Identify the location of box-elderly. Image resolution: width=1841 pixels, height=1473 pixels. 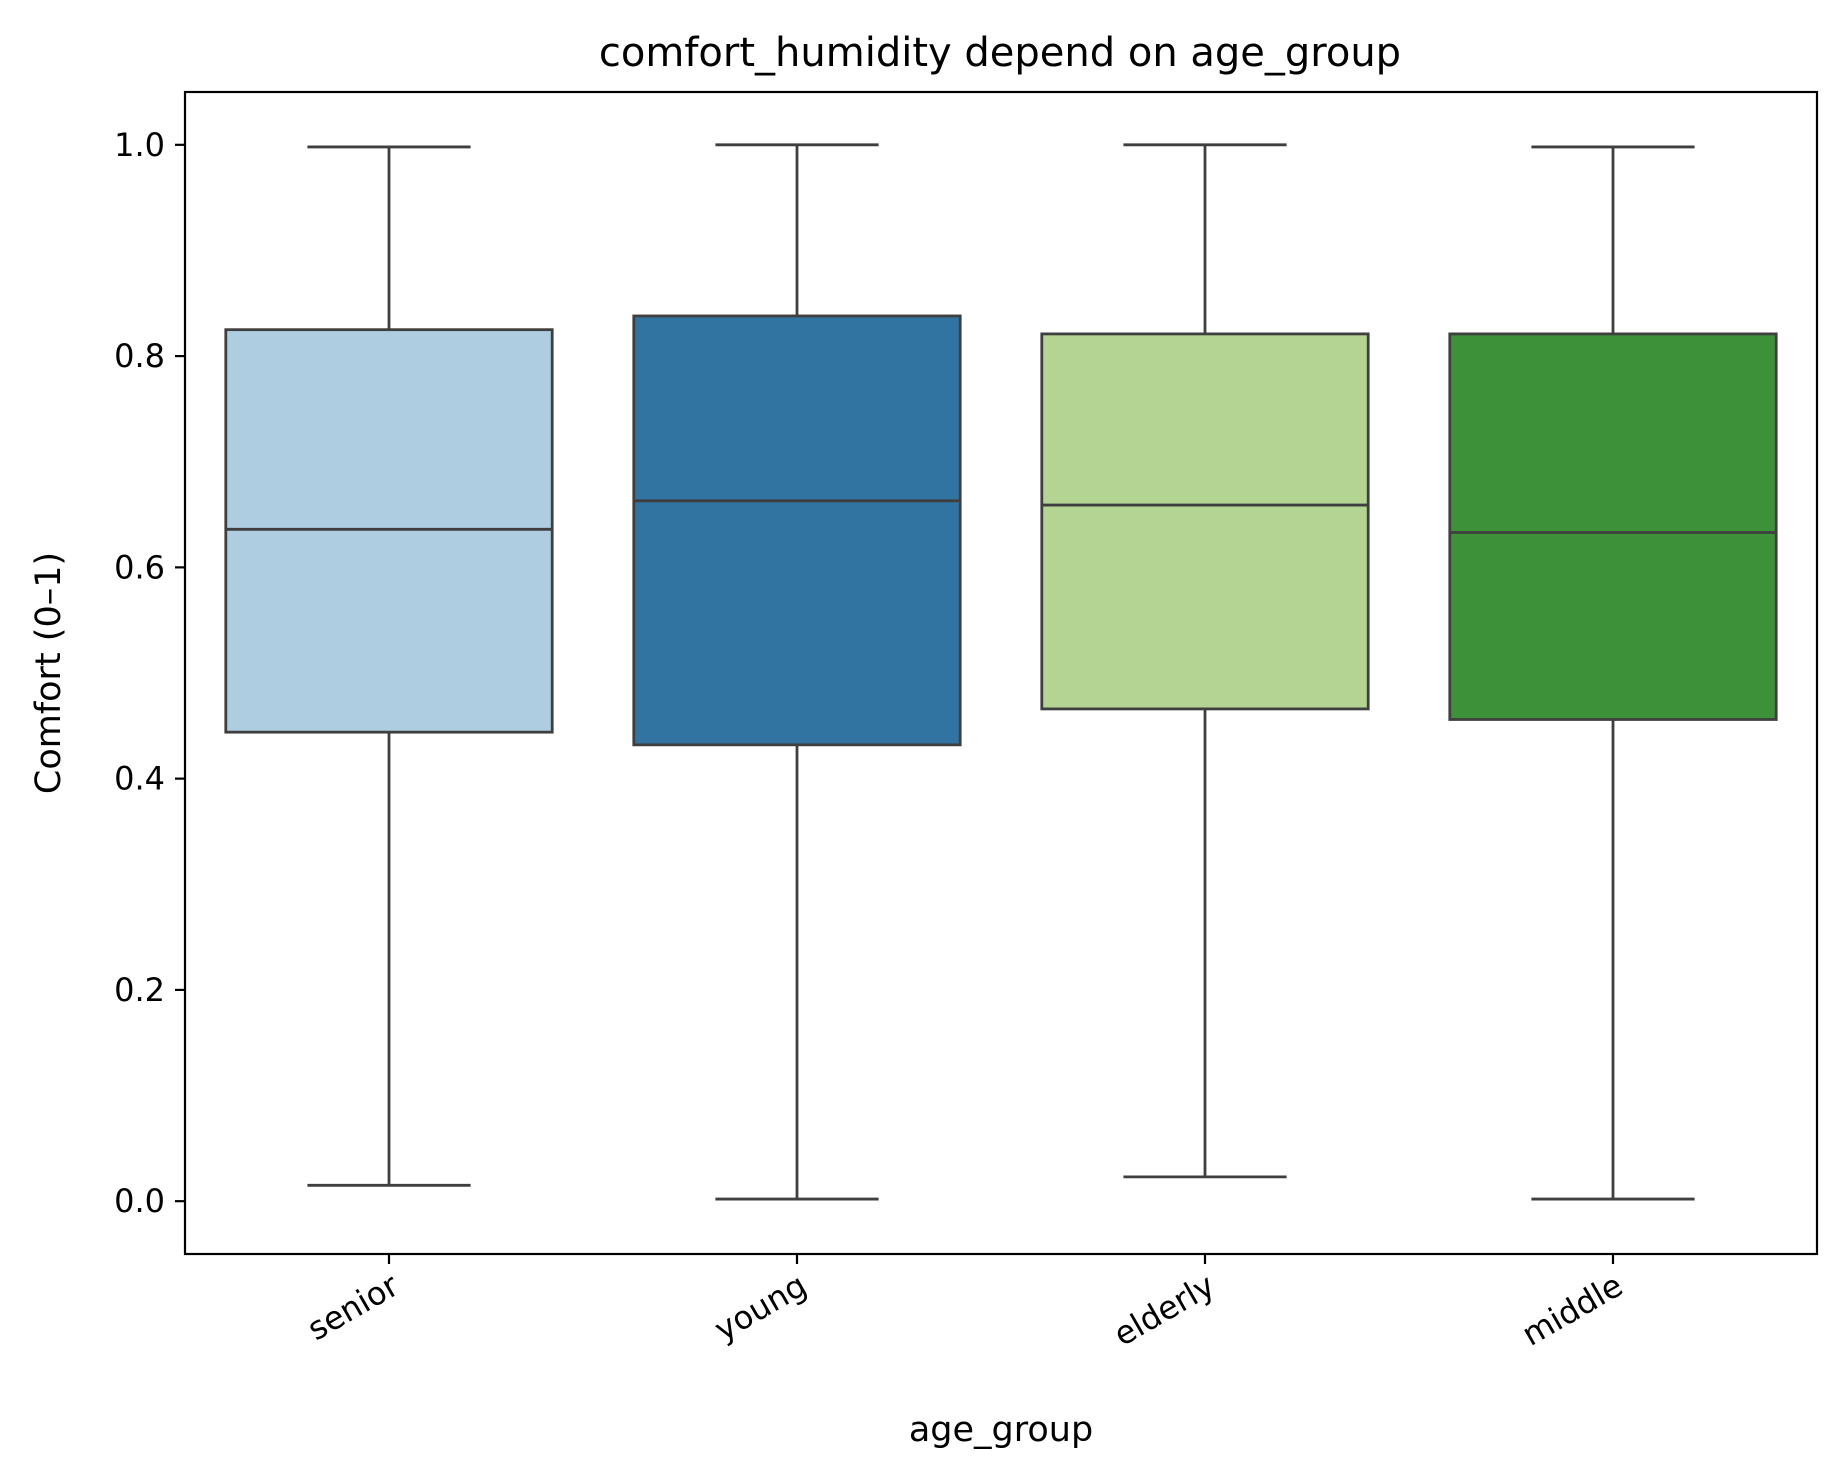
(1205, 661).